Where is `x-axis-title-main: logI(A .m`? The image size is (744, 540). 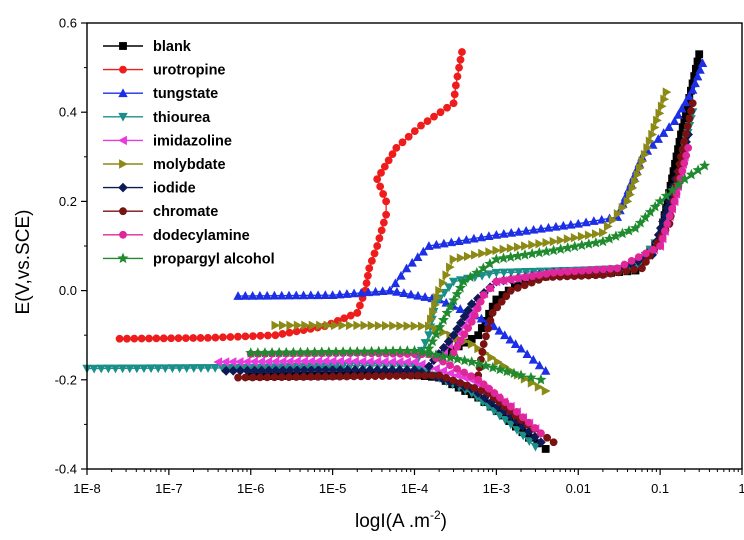
x-axis-title-main: logI(A .m is located at coordinates (392, 521).